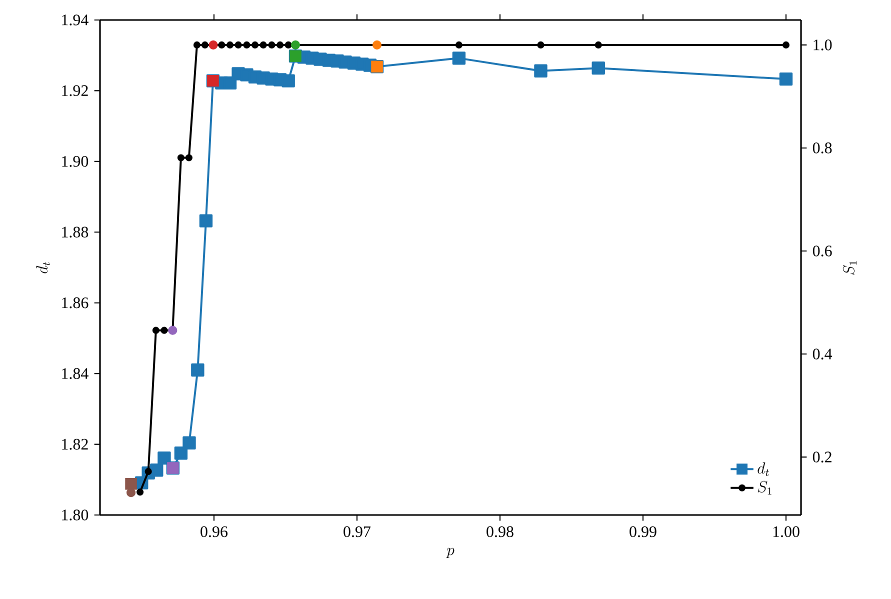 This screenshot has height=599, width=891. What do you see at coordinates (500, 532) in the screenshot?
I see `x-tick-label: 0.98` at bounding box center [500, 532].